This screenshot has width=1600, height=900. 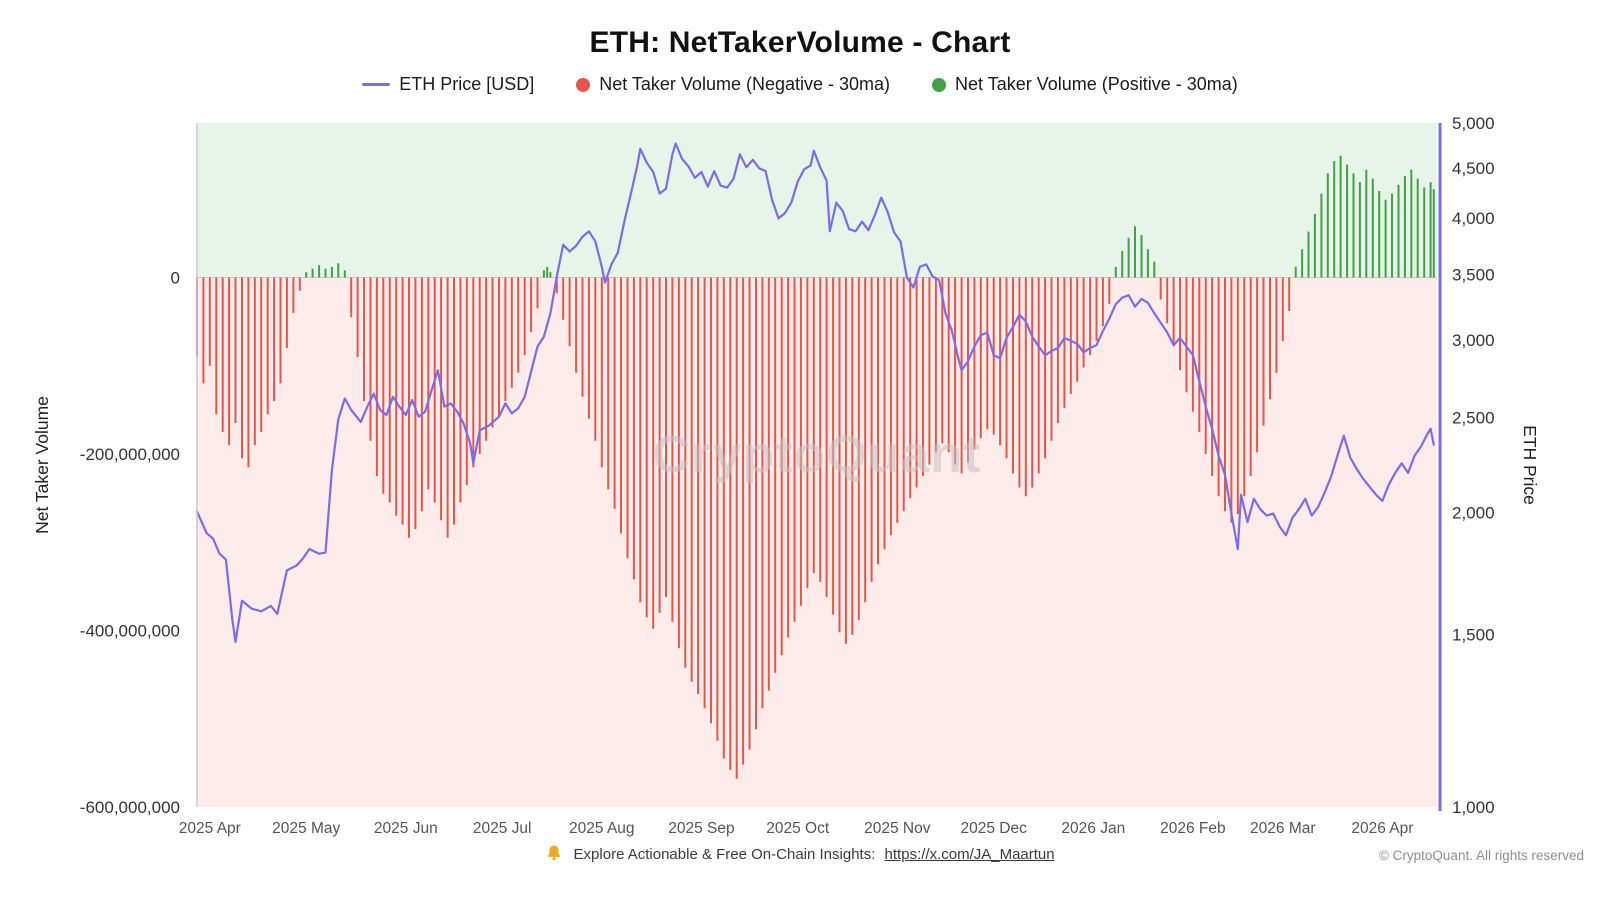 I want to click on svg-text: 2025 Nov, so click(x=897, y=828).